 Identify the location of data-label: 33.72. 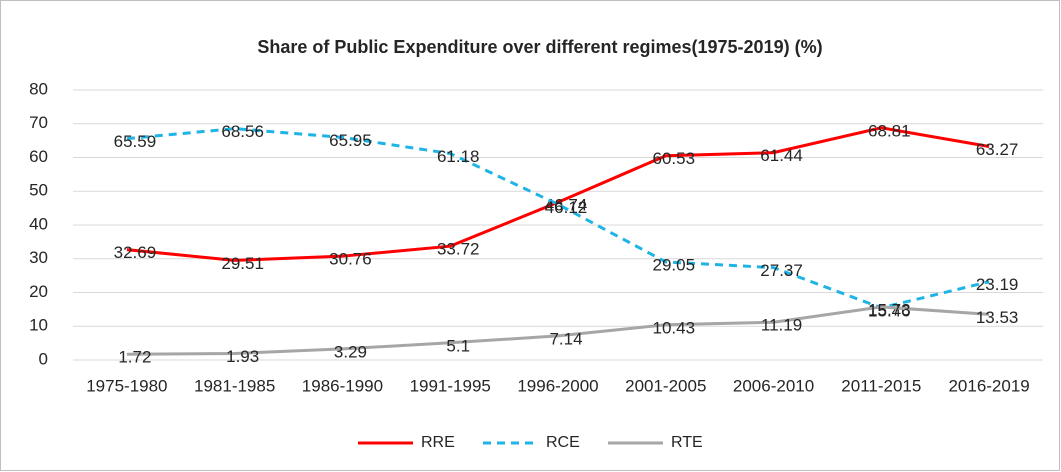
(458, 249).